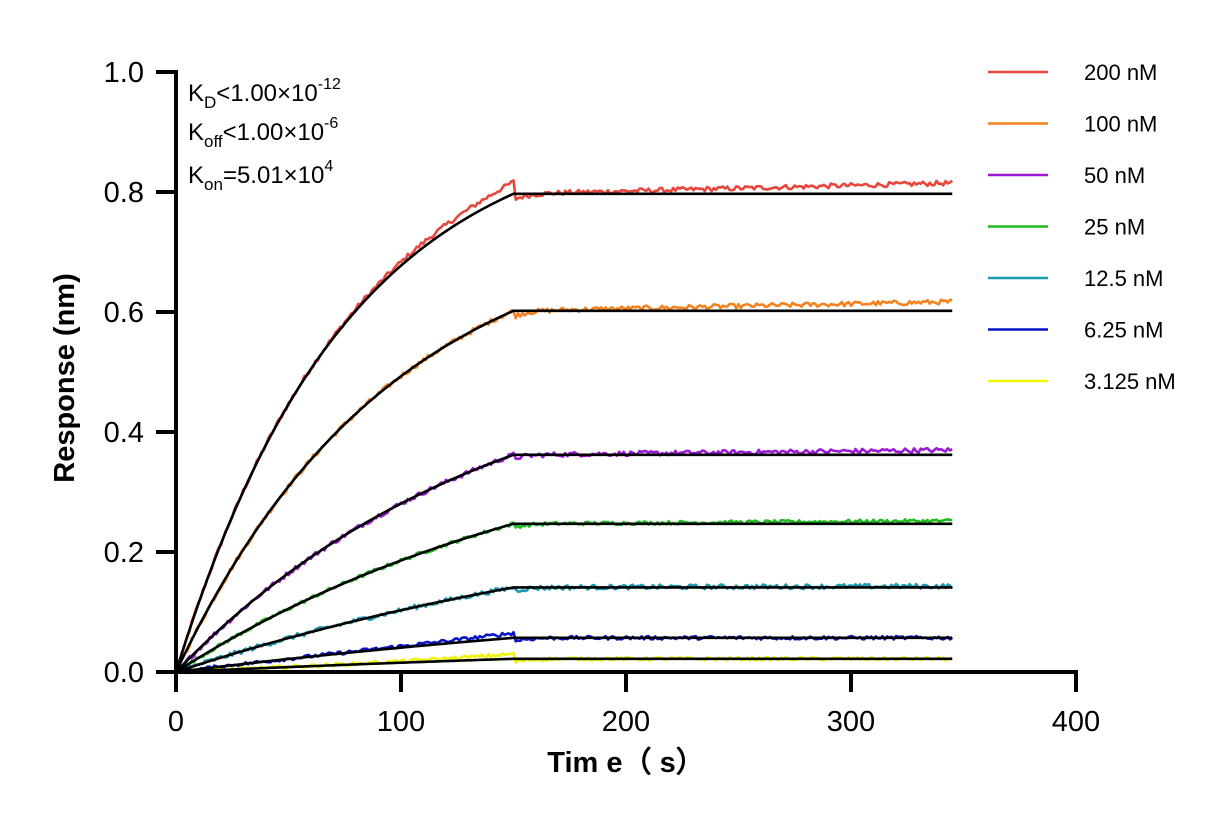 This screenshot has height=830, width=1231. What do you see at coordinates (1130, 381) in the screenshot?
I see `legend-label: 3.125 nM` at bounding box center [1130, 381].